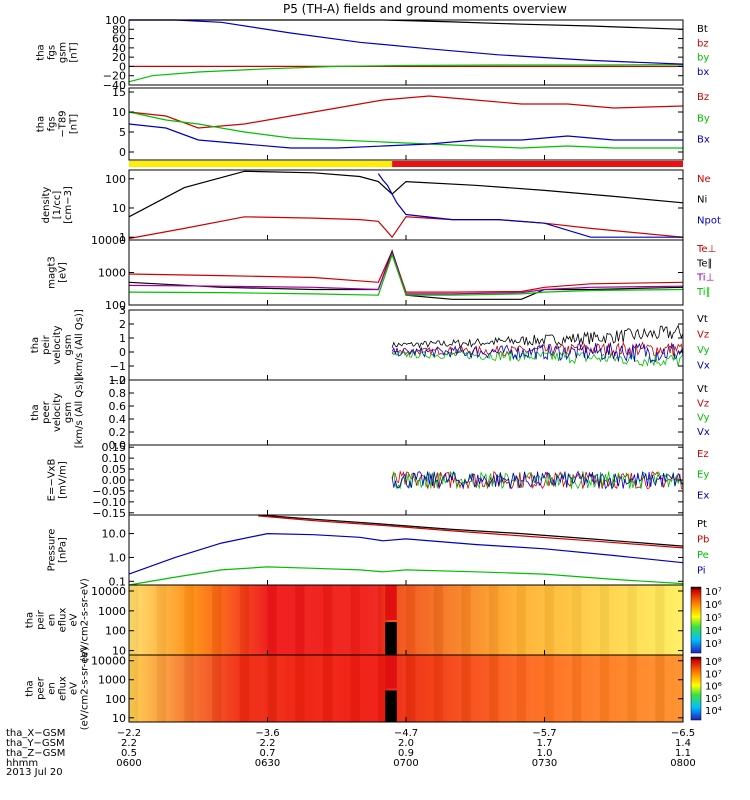 The height and width of the screenshot is (800, 750). I want to click on mode-status-bar, so click(406, 164).